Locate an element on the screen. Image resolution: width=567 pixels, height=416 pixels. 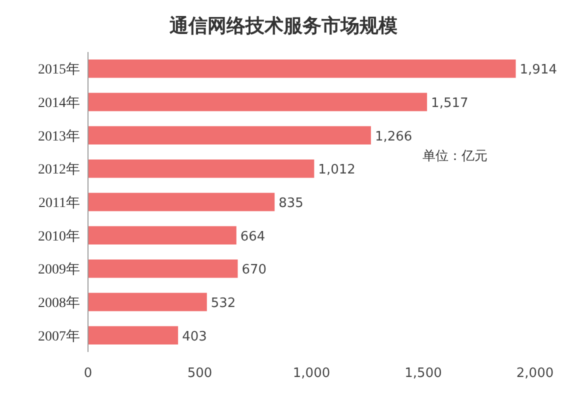
data-label: 403 is located at coordinates (194, 336).